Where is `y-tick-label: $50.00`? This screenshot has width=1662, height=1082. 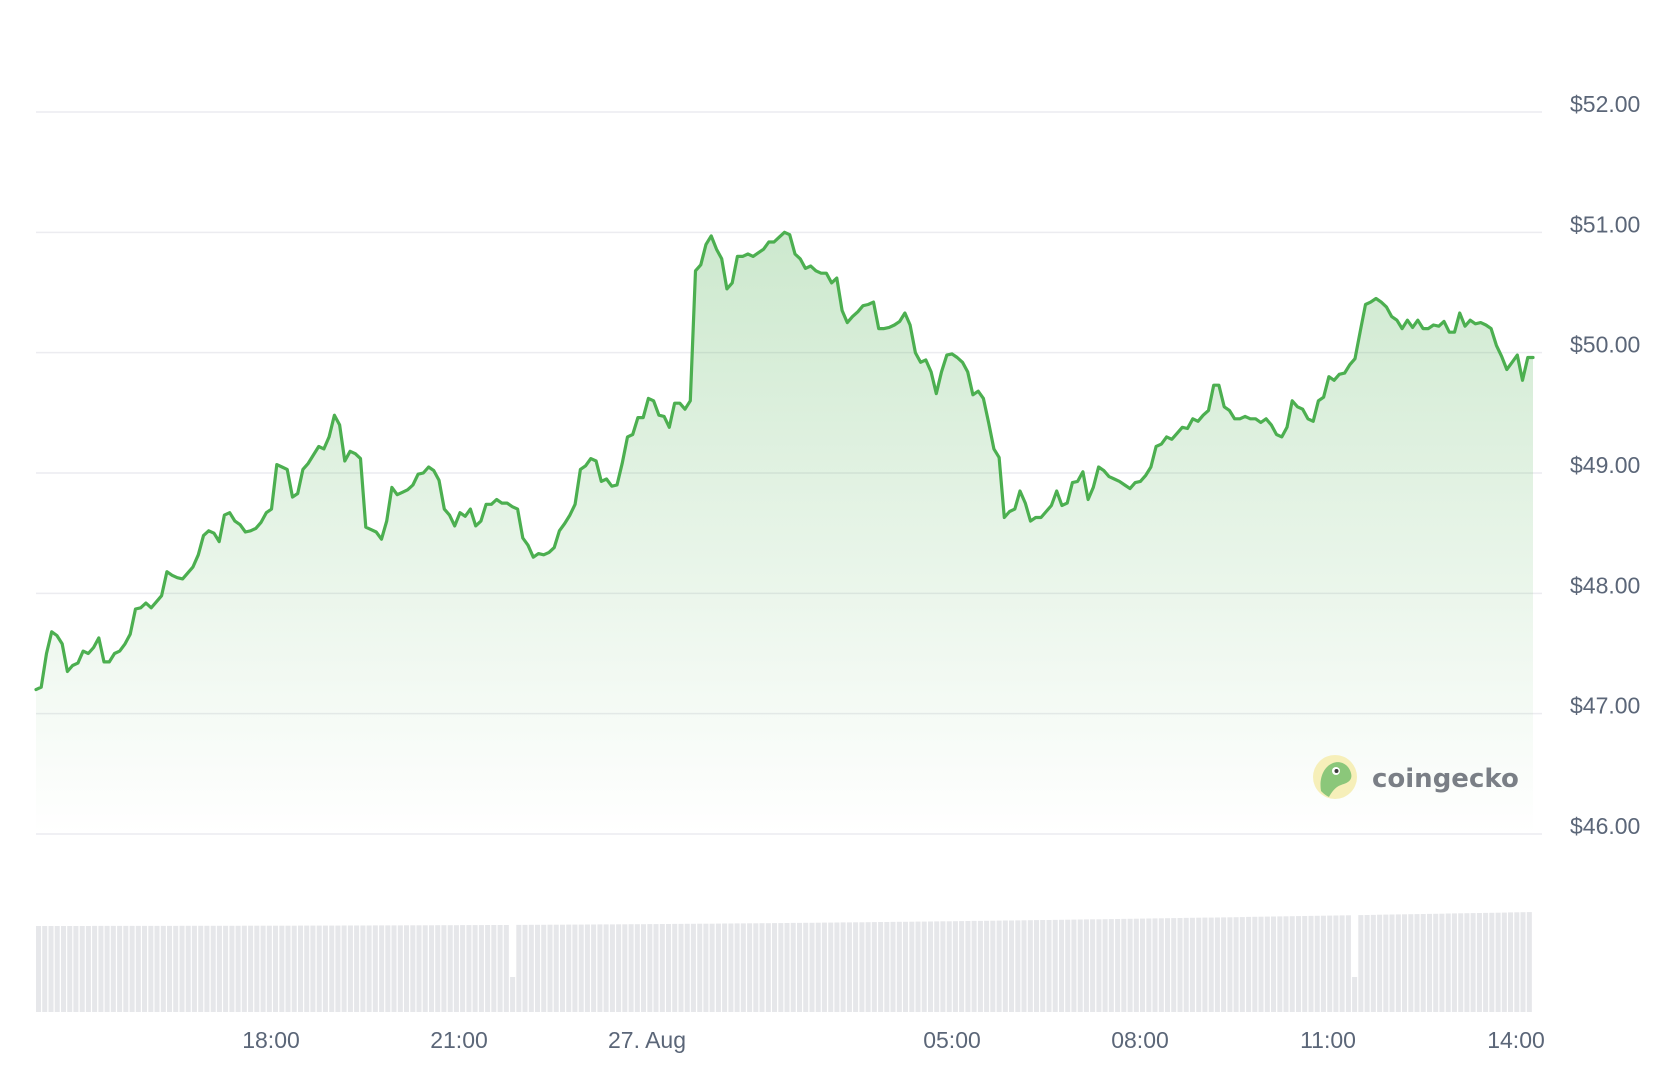 y-tick-label: $50.00 is located at coordinates (1605, 345).